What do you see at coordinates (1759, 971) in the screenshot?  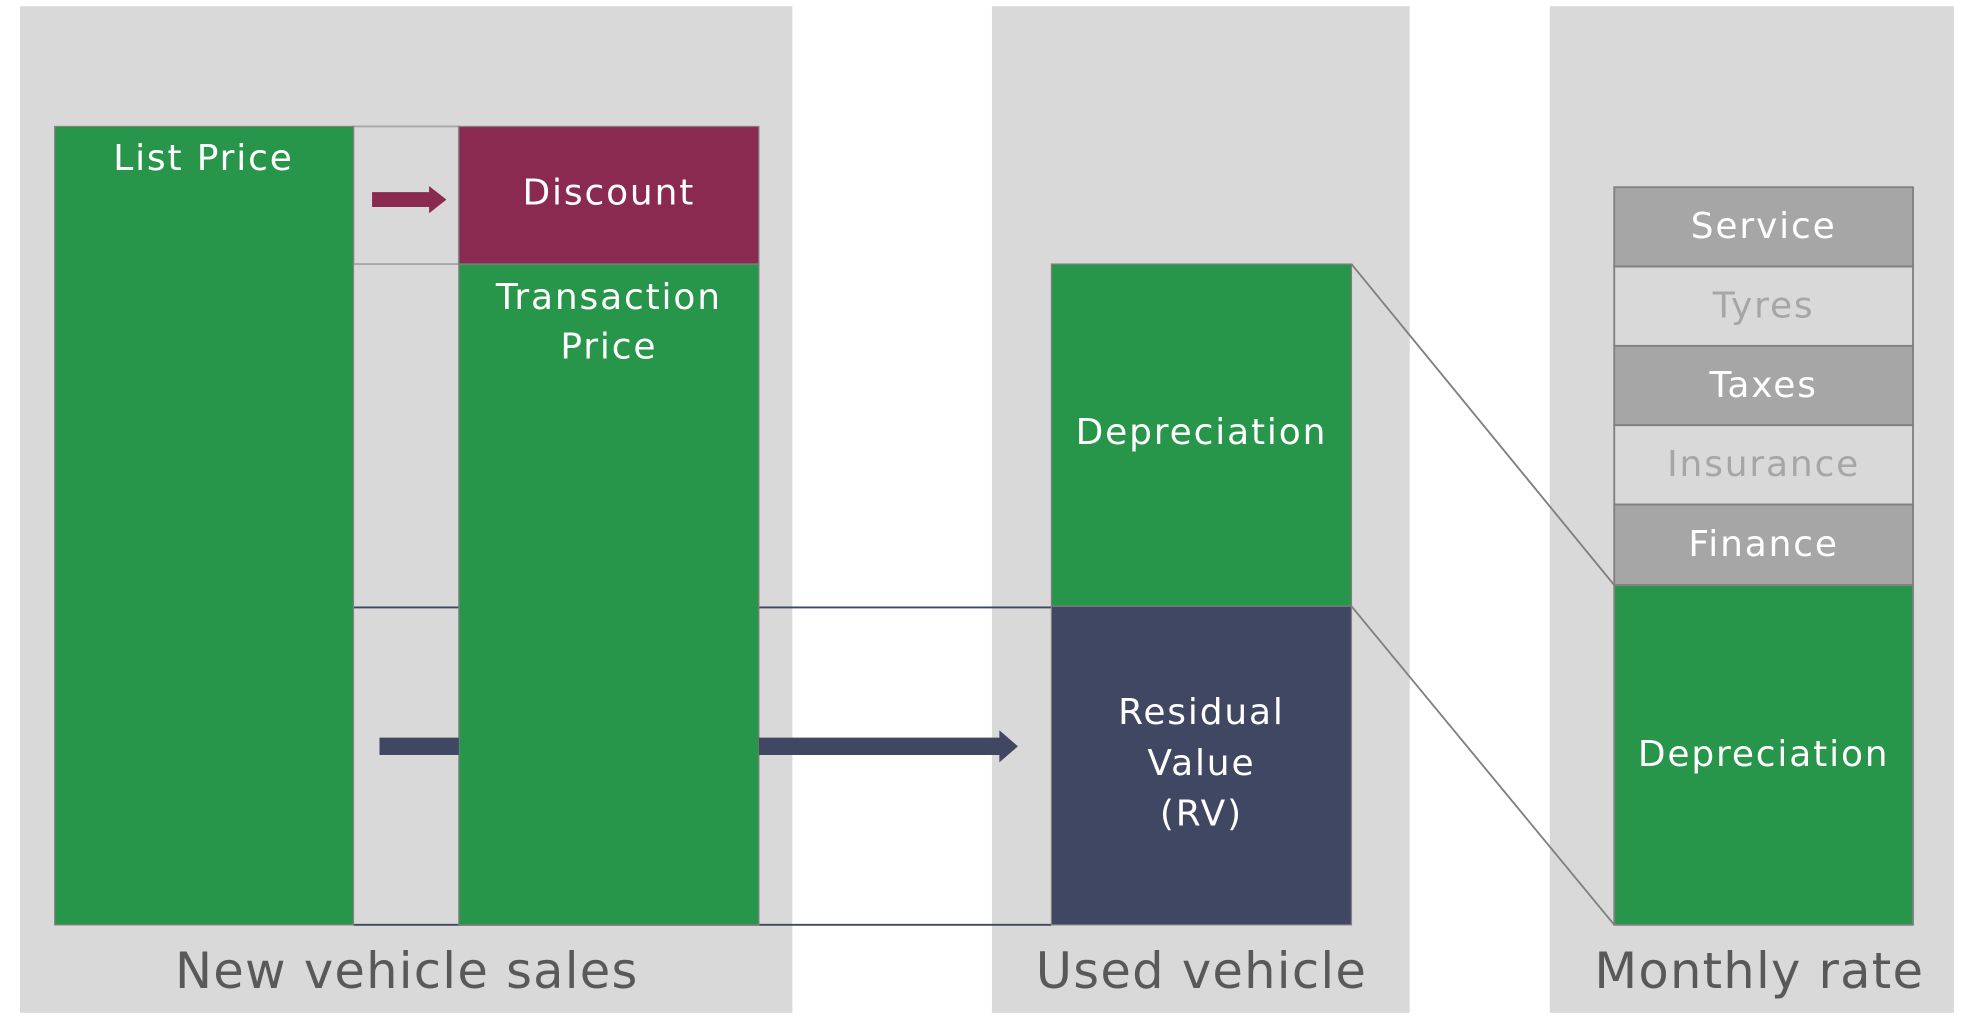 I see `panel-label: Monthly rate` at bounding box center [1759, 971].